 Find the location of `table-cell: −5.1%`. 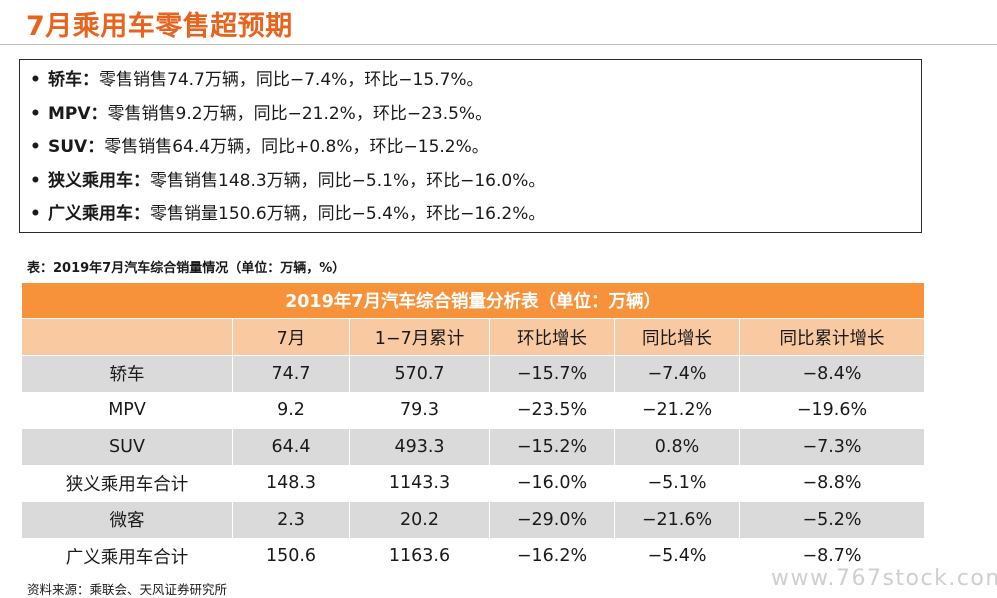

table-cell: −5.1% is located at coordinates (677, 483).